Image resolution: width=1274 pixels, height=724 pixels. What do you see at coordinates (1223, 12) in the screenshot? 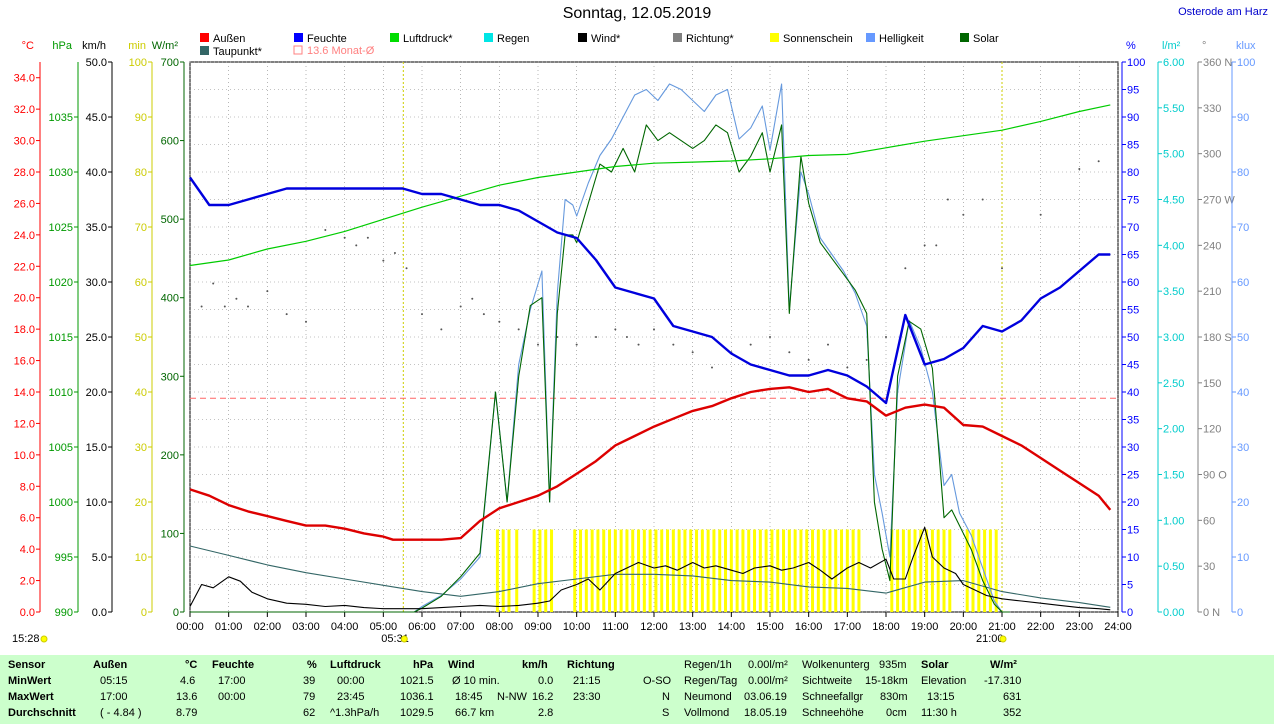
I see `site-name: Osterode am Harz` at bounding box center [1223, 12].